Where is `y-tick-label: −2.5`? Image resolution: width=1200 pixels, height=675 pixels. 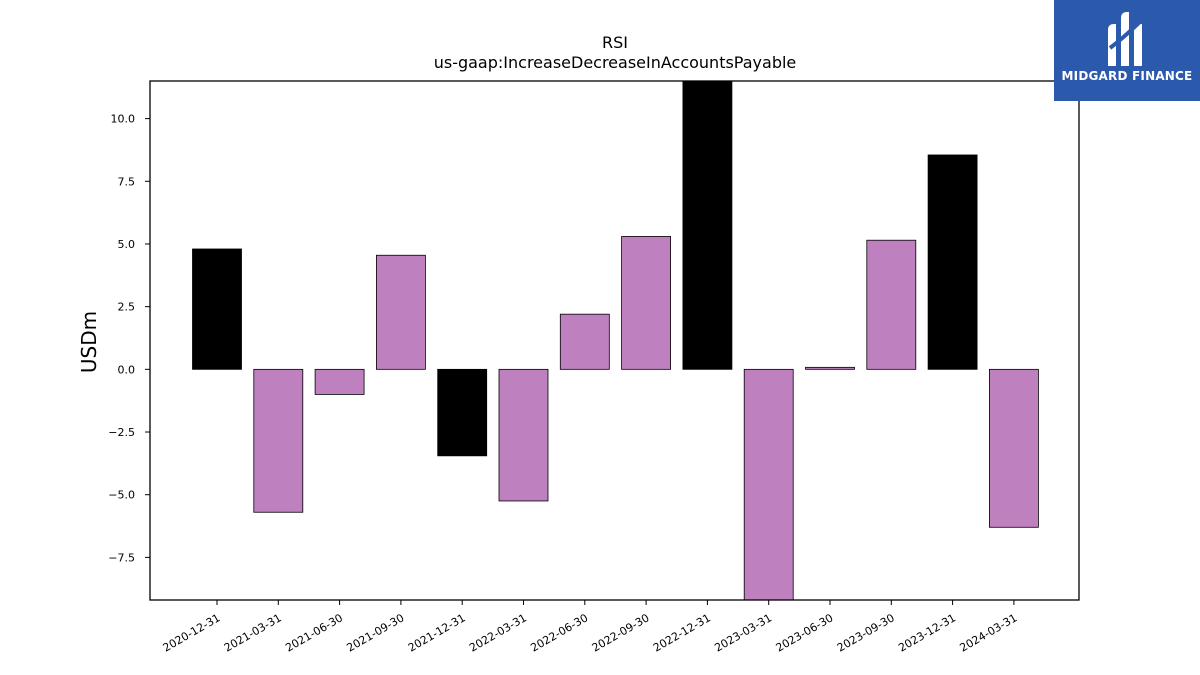 y-tick-label: −2.5 is located at coordinates (121, 432).